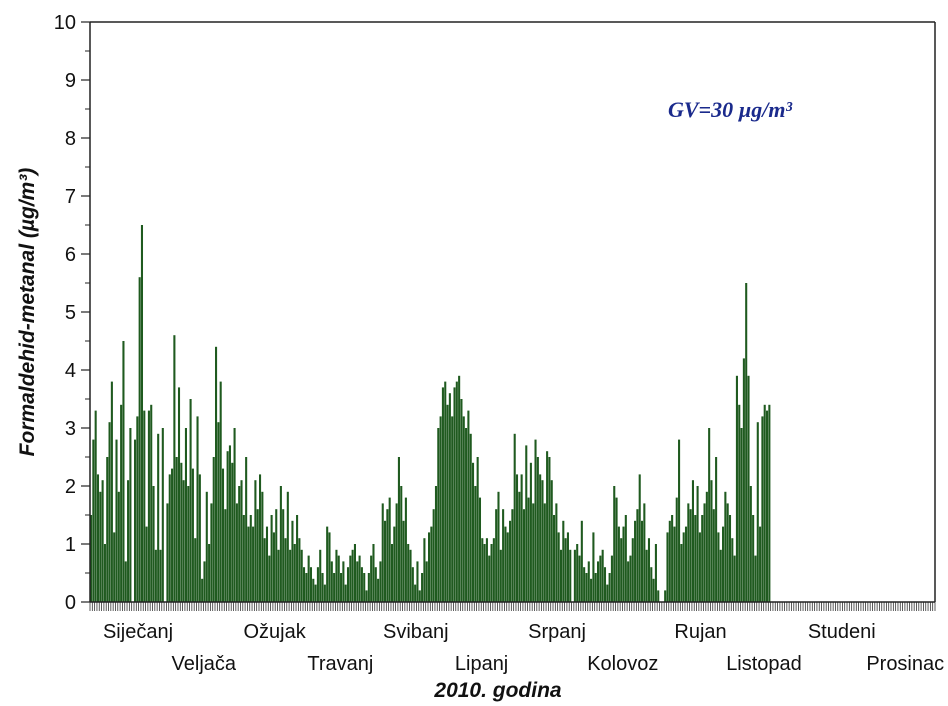 This screenshot has height=706, width=948. Describe the element at coordinates (497, 690) in the screenshot. I see `x-axis-title: 2010. godina` at that location.